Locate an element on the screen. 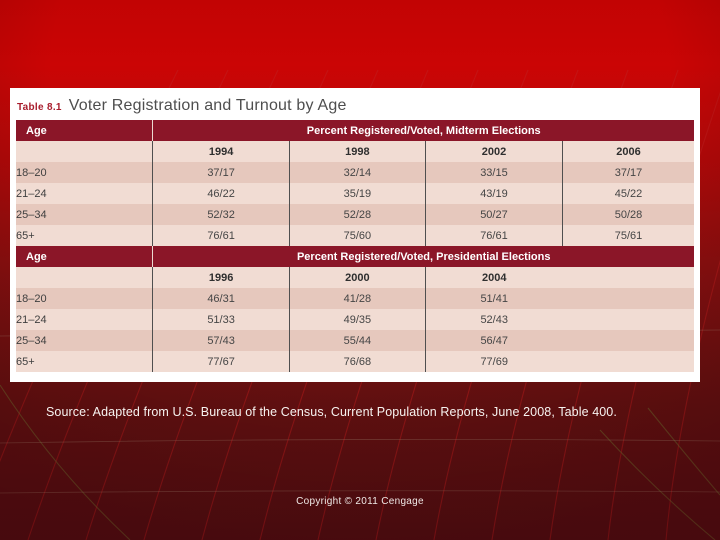 The height and width of the screenshot is (540, 720). table-row: 65+ 76/61 75/60 76/61 75/61 is located at coordinates (355, 235).